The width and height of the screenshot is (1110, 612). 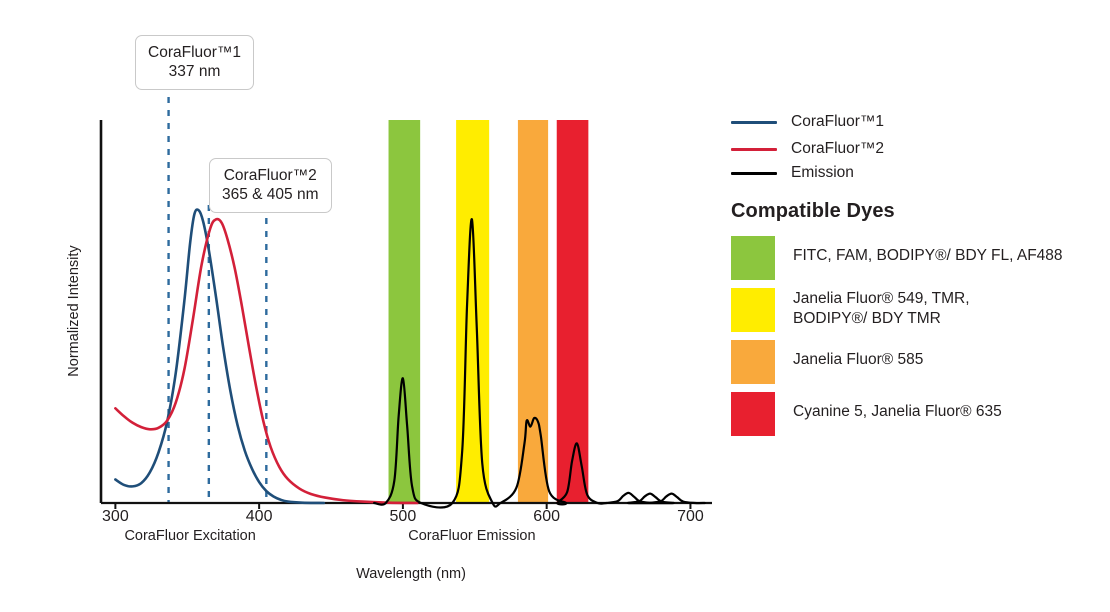 What do you see at coordinates (115, 516) in the screenshot?
I see `x-axis-tick-label: 300` at bounding box center [115, 516].